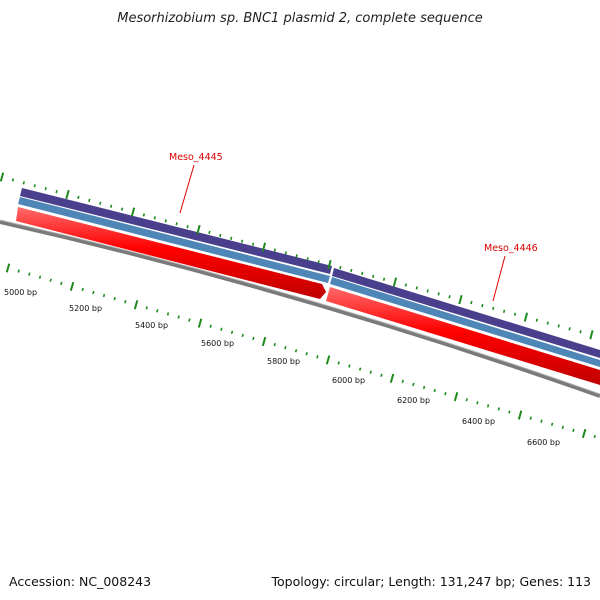 Image resolution: width=600 pixels, height=600 pixels. I want to click on gene-label-meso-4445: Meso_4445, so click(196, 157).